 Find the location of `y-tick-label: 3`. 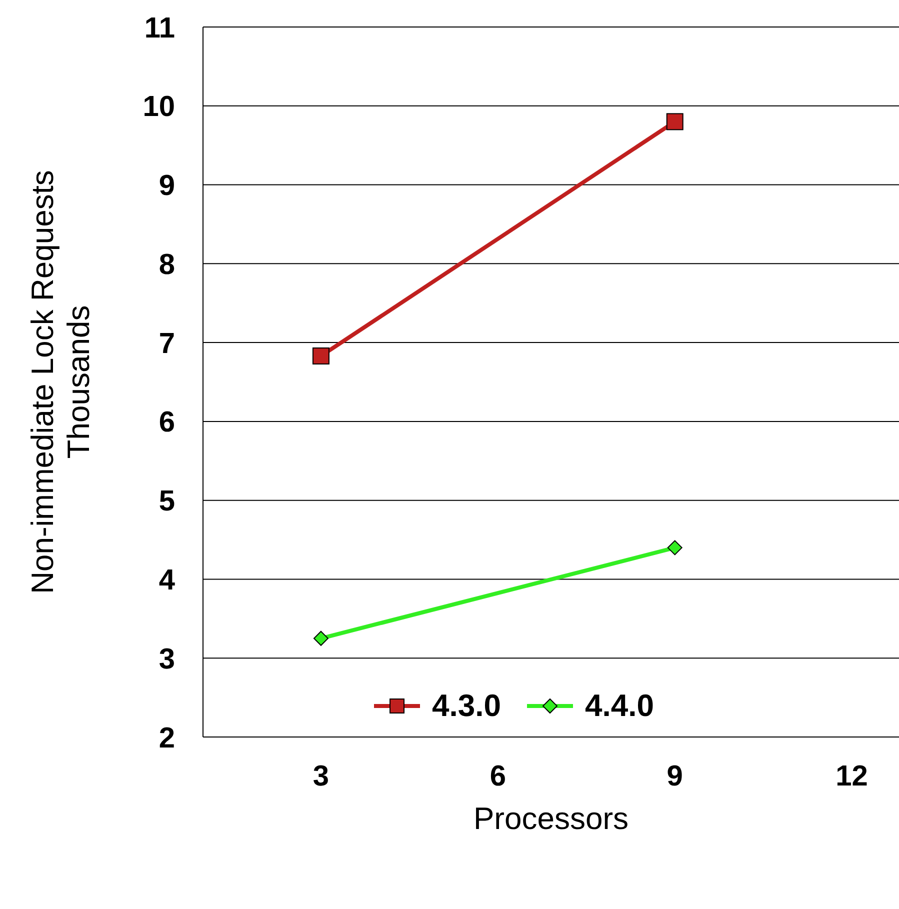

y-tick-label: 3 is located at coordinates (166, 659).